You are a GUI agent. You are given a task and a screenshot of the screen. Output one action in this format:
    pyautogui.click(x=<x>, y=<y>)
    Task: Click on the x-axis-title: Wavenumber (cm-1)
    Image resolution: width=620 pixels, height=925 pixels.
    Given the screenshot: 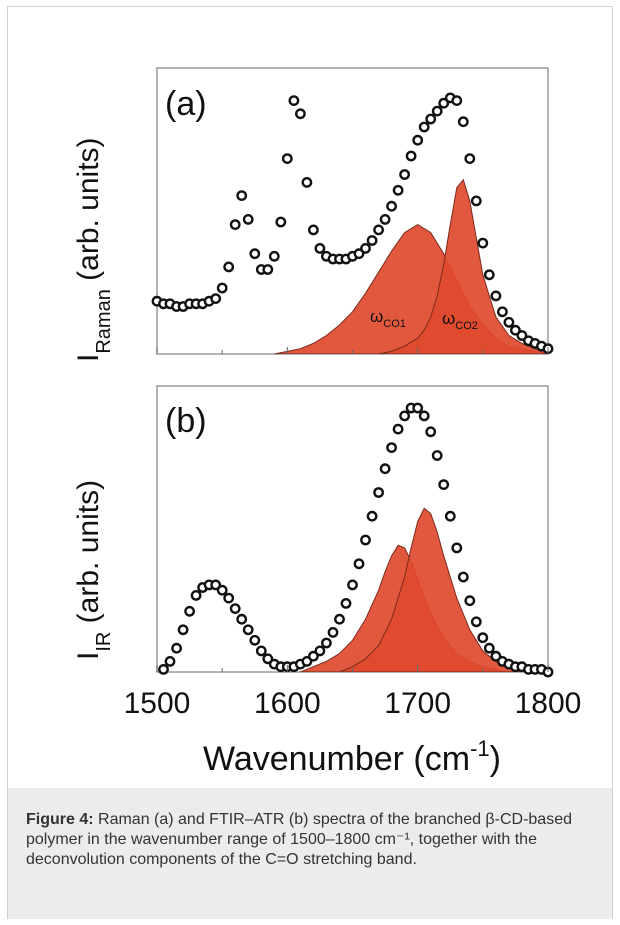 What is the action you would take?
    pyautogui.click(x=352, y=757)
    